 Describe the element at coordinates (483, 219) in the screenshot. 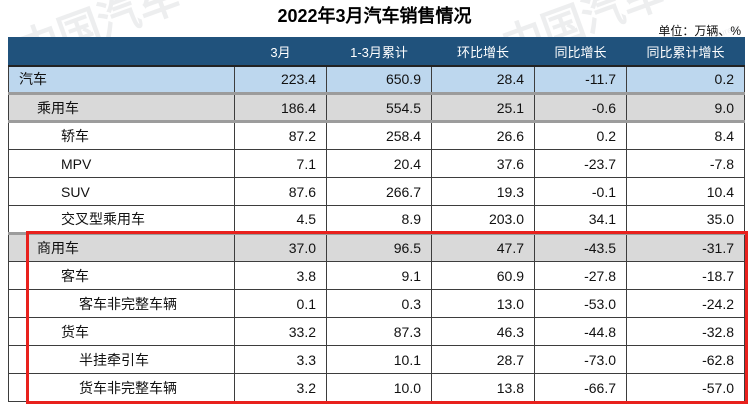

I see `value-cell: 203.0` at that location.